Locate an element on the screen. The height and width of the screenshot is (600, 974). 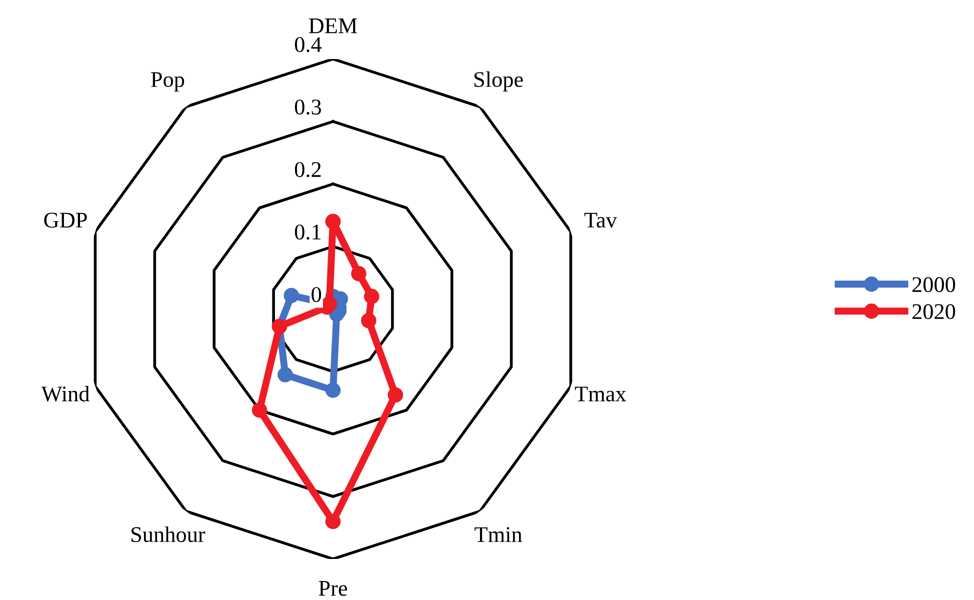
spoke-label: Wind is located at coordinates (65, 394).